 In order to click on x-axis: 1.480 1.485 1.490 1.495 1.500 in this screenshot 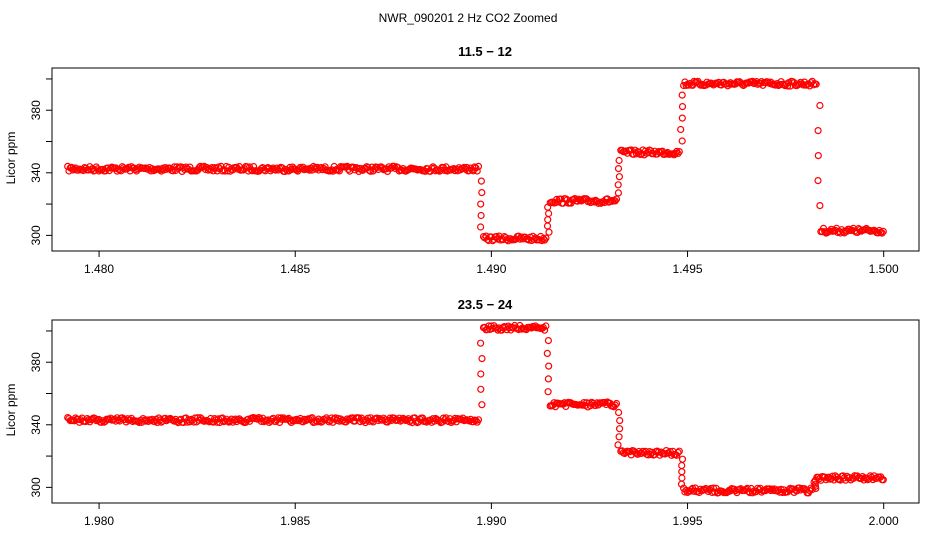, I will do `click(491, 263)`.